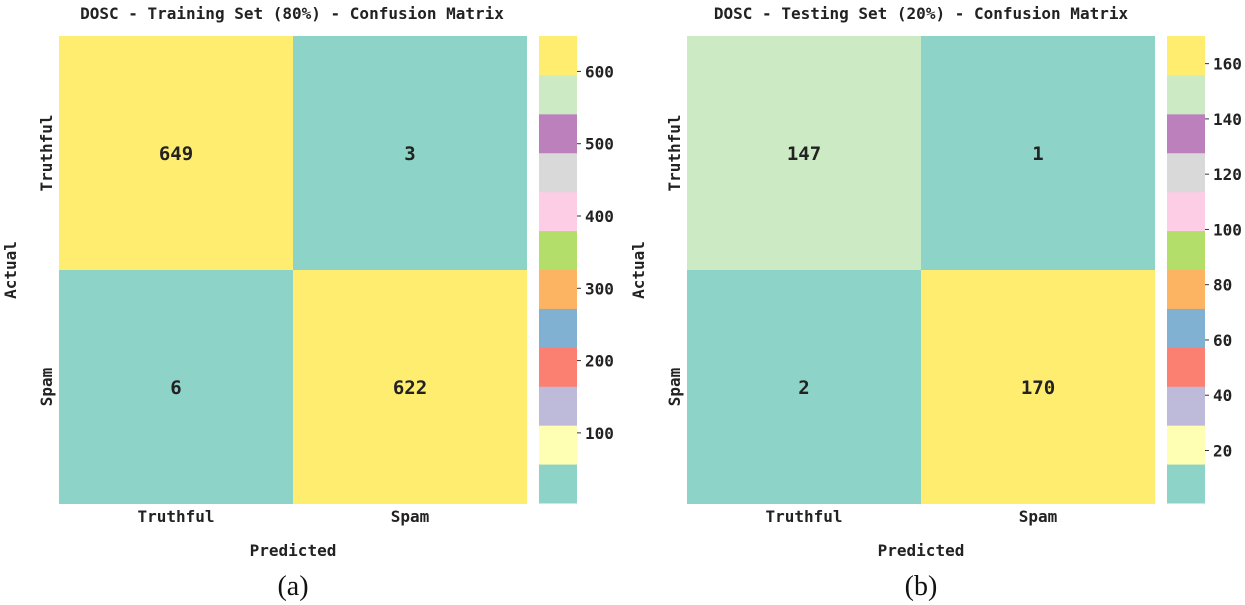 This screenshot has width=1245, height=605. Describe the element at coordinates (1227, 174) in the screenshot. I see `colorbar-tick-label: 120` at that location.